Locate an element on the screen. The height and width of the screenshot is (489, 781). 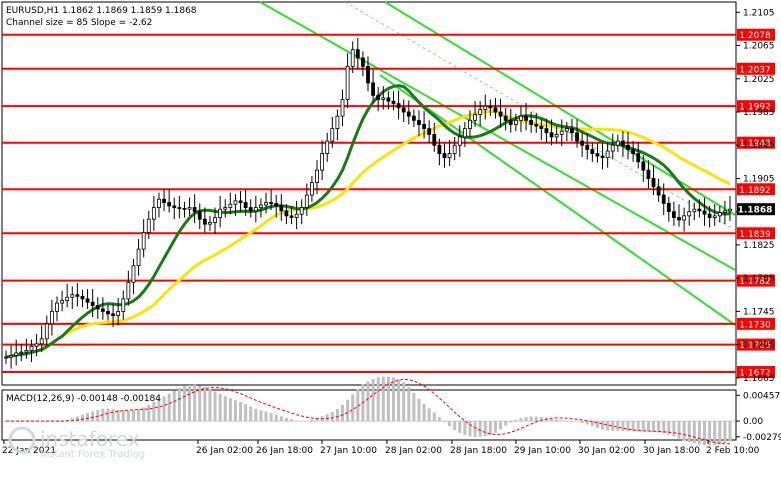
watermark-brand: instaforex is located at coordinates (90, 439).